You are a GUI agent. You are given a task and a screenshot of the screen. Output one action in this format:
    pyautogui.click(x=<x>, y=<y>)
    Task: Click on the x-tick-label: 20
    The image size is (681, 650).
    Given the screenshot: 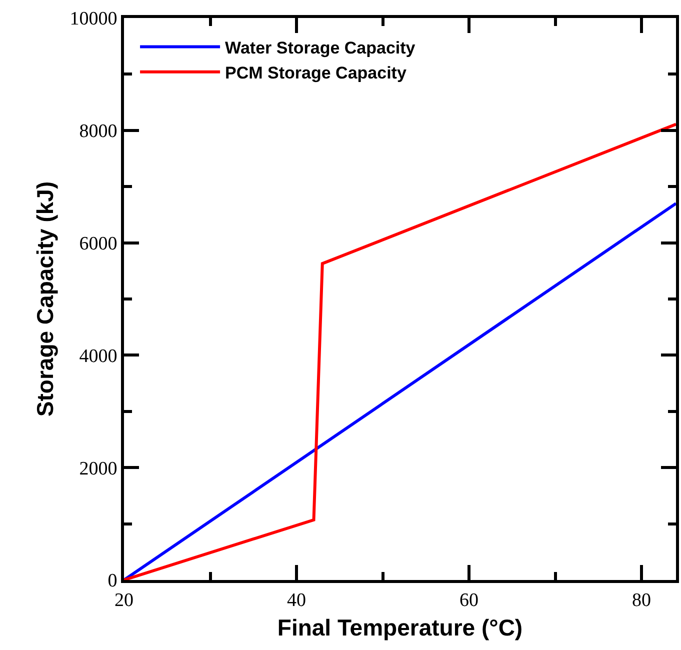 What is the action you would take?
    pyautogui.click(x=124, y=600)
    